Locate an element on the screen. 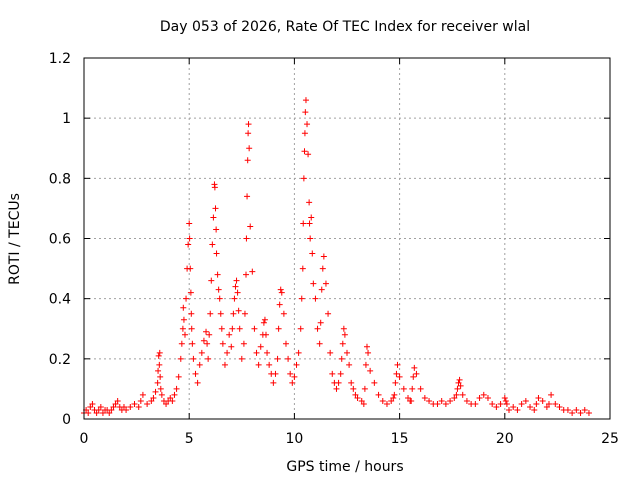  x-tick-label: 20 is located at coordinates (505, 439).